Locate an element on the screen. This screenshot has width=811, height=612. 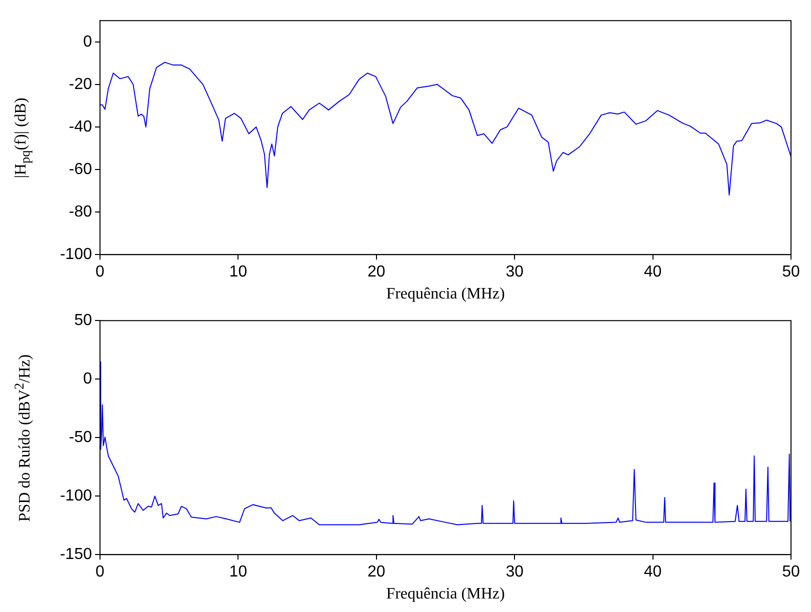
y-tick-label: -40 is located at coordinates (80, 127).